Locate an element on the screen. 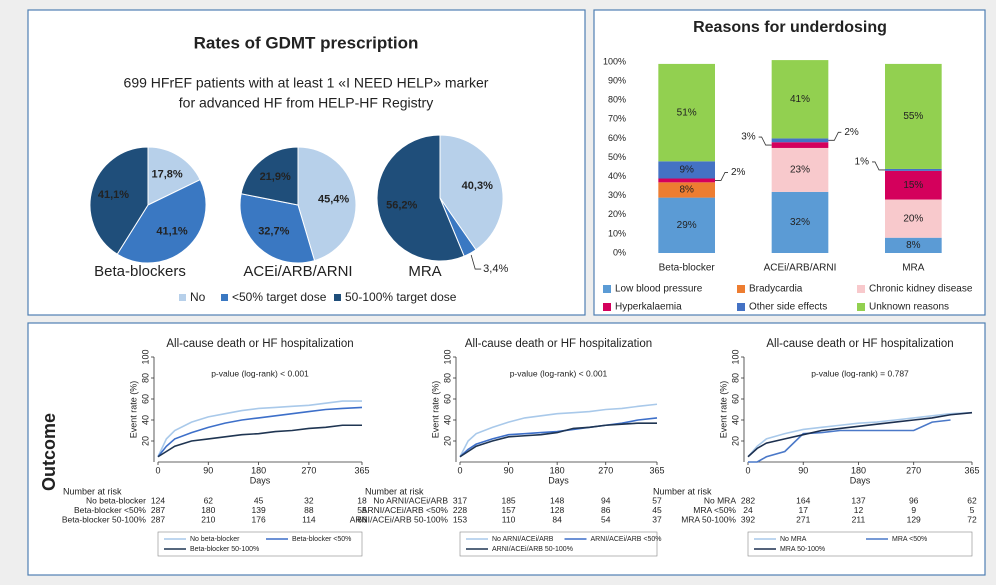  slice-label: 41,1% is located at coordinates (113, 195).